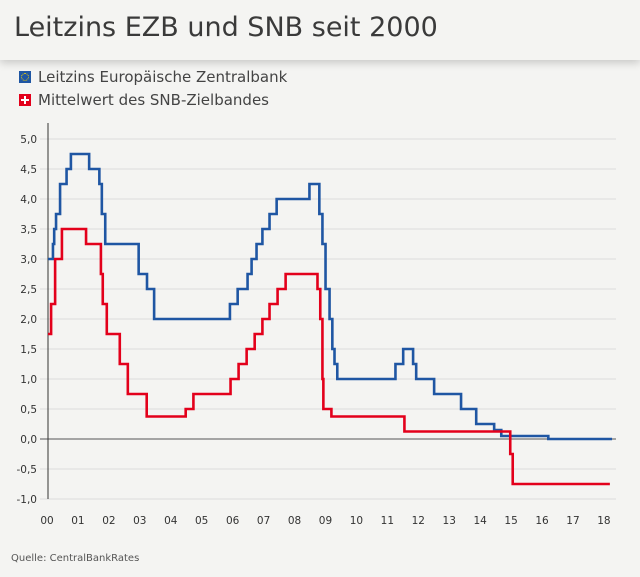 The width and height of the screenshot is (640, 577). I want to click on x-tick-label: 08, so click(294, 521).